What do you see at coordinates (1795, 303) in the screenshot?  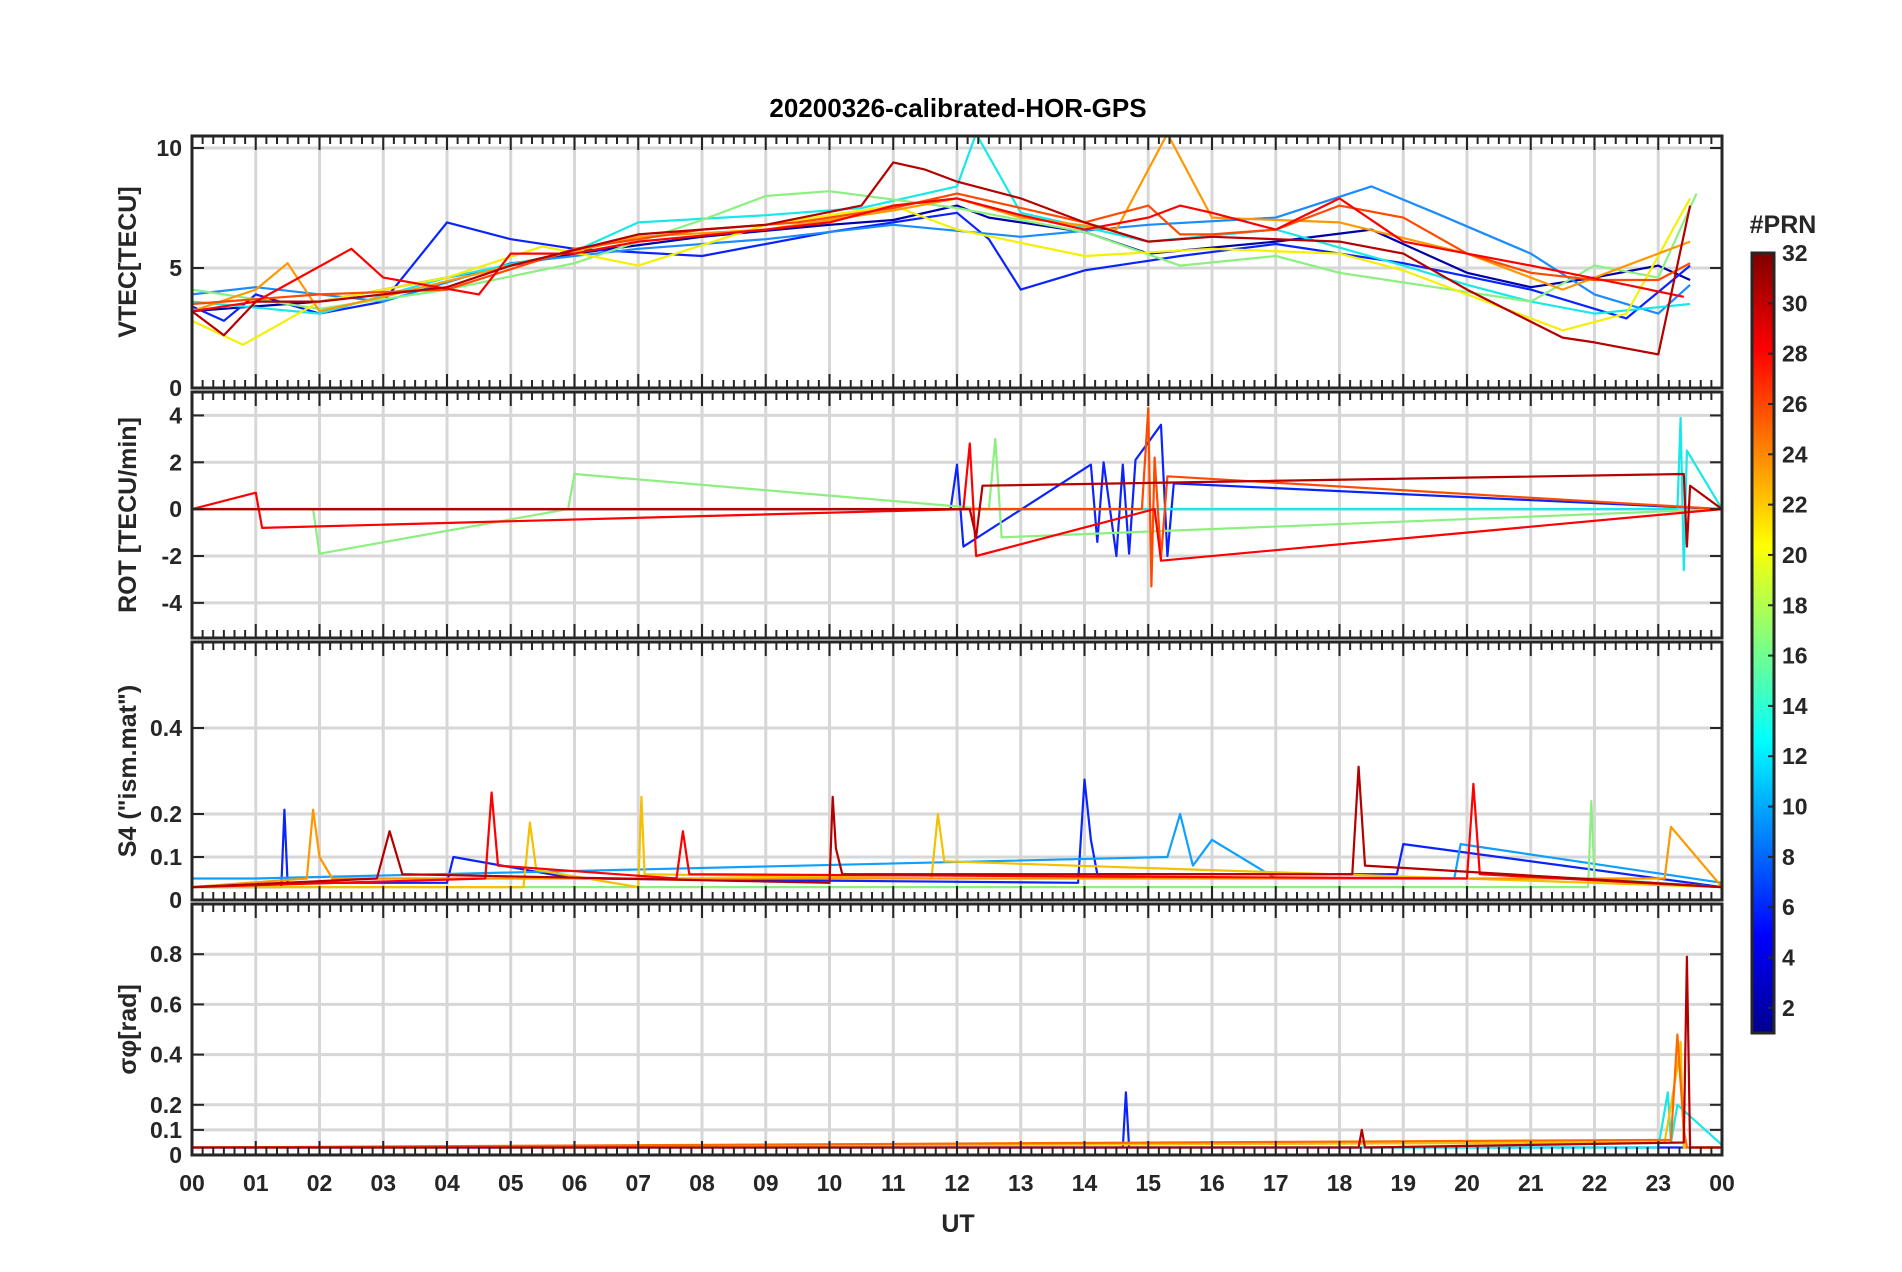 I see `colorbar-tick-label: 30` at bounding box center [1795, 303].